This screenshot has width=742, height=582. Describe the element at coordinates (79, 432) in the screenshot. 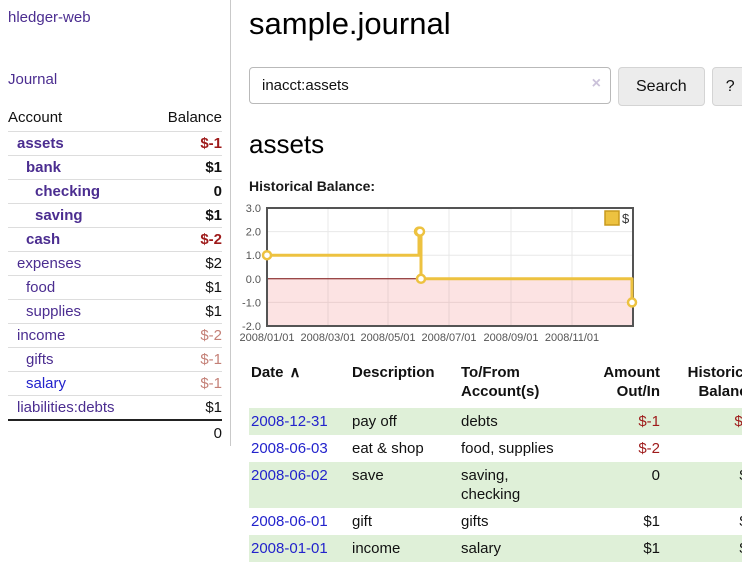

I see `accounts-total-spacer` at that location.